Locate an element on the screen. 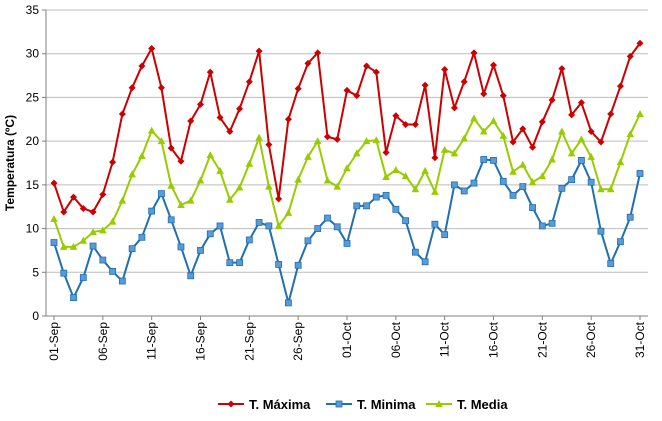 Image resolution: width=662 pixels, height=421 pixels. x-tick-label: 26-Oct is located at coordinates (591, 339).